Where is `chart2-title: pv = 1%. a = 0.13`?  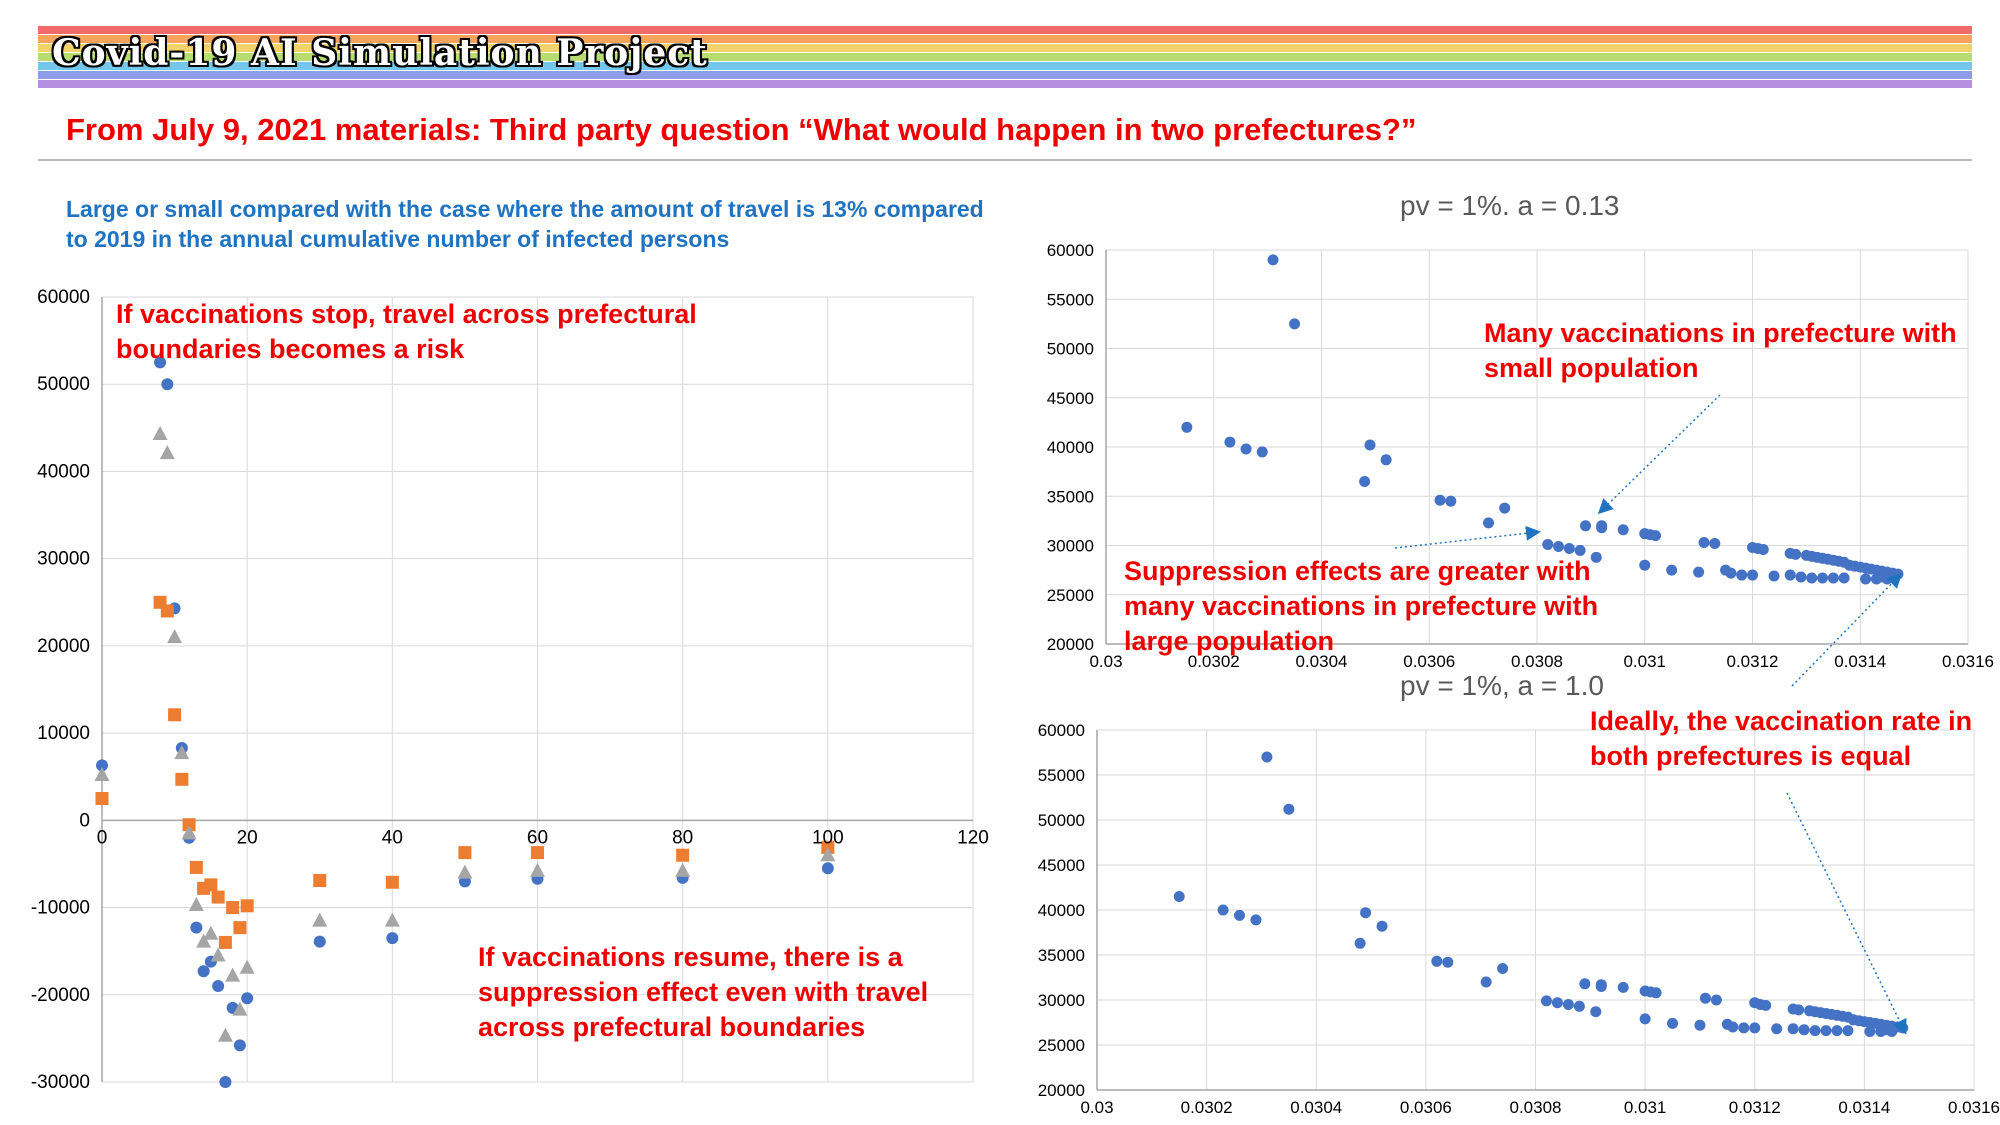 chart2-title: pv = 1%. a = 0.13 is located at coordinates (1510, 205).